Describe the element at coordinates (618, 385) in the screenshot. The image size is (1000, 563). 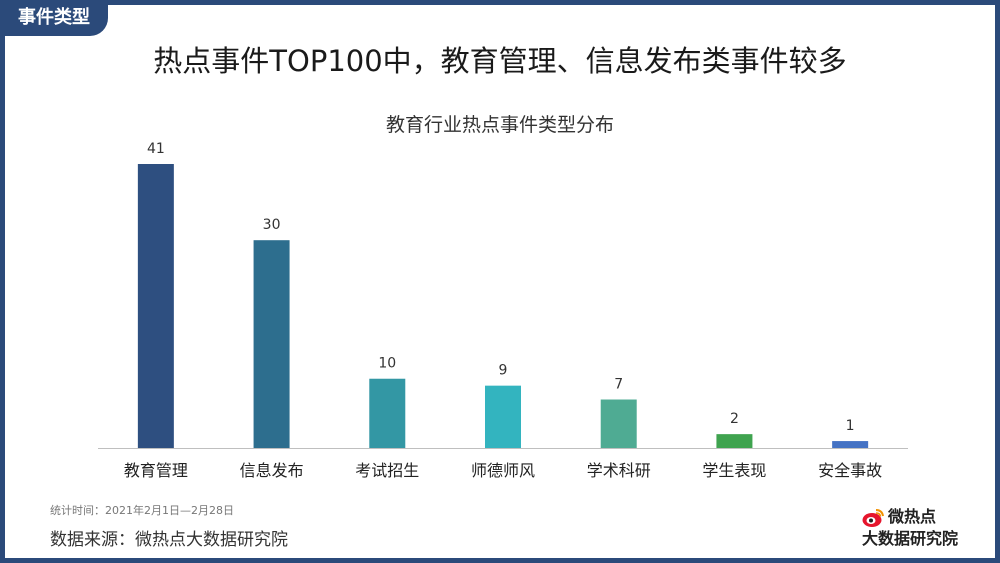
I see `data-label-4: 7` at that location.